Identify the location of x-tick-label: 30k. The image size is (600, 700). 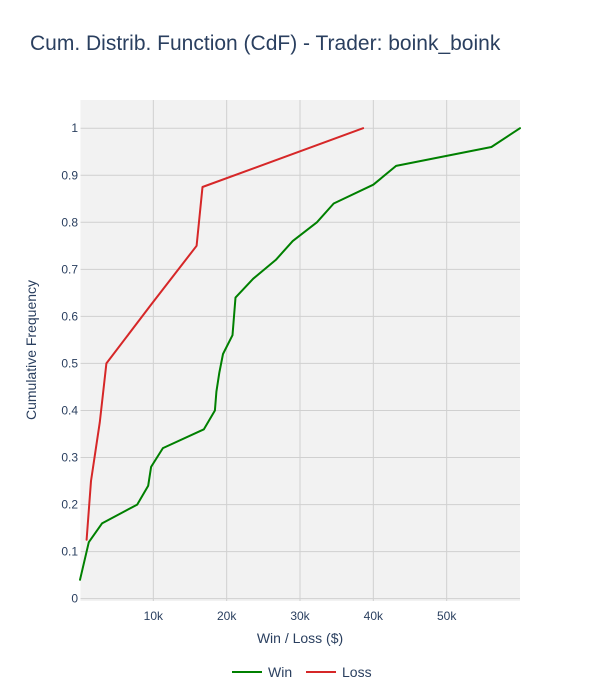
(300, 616).